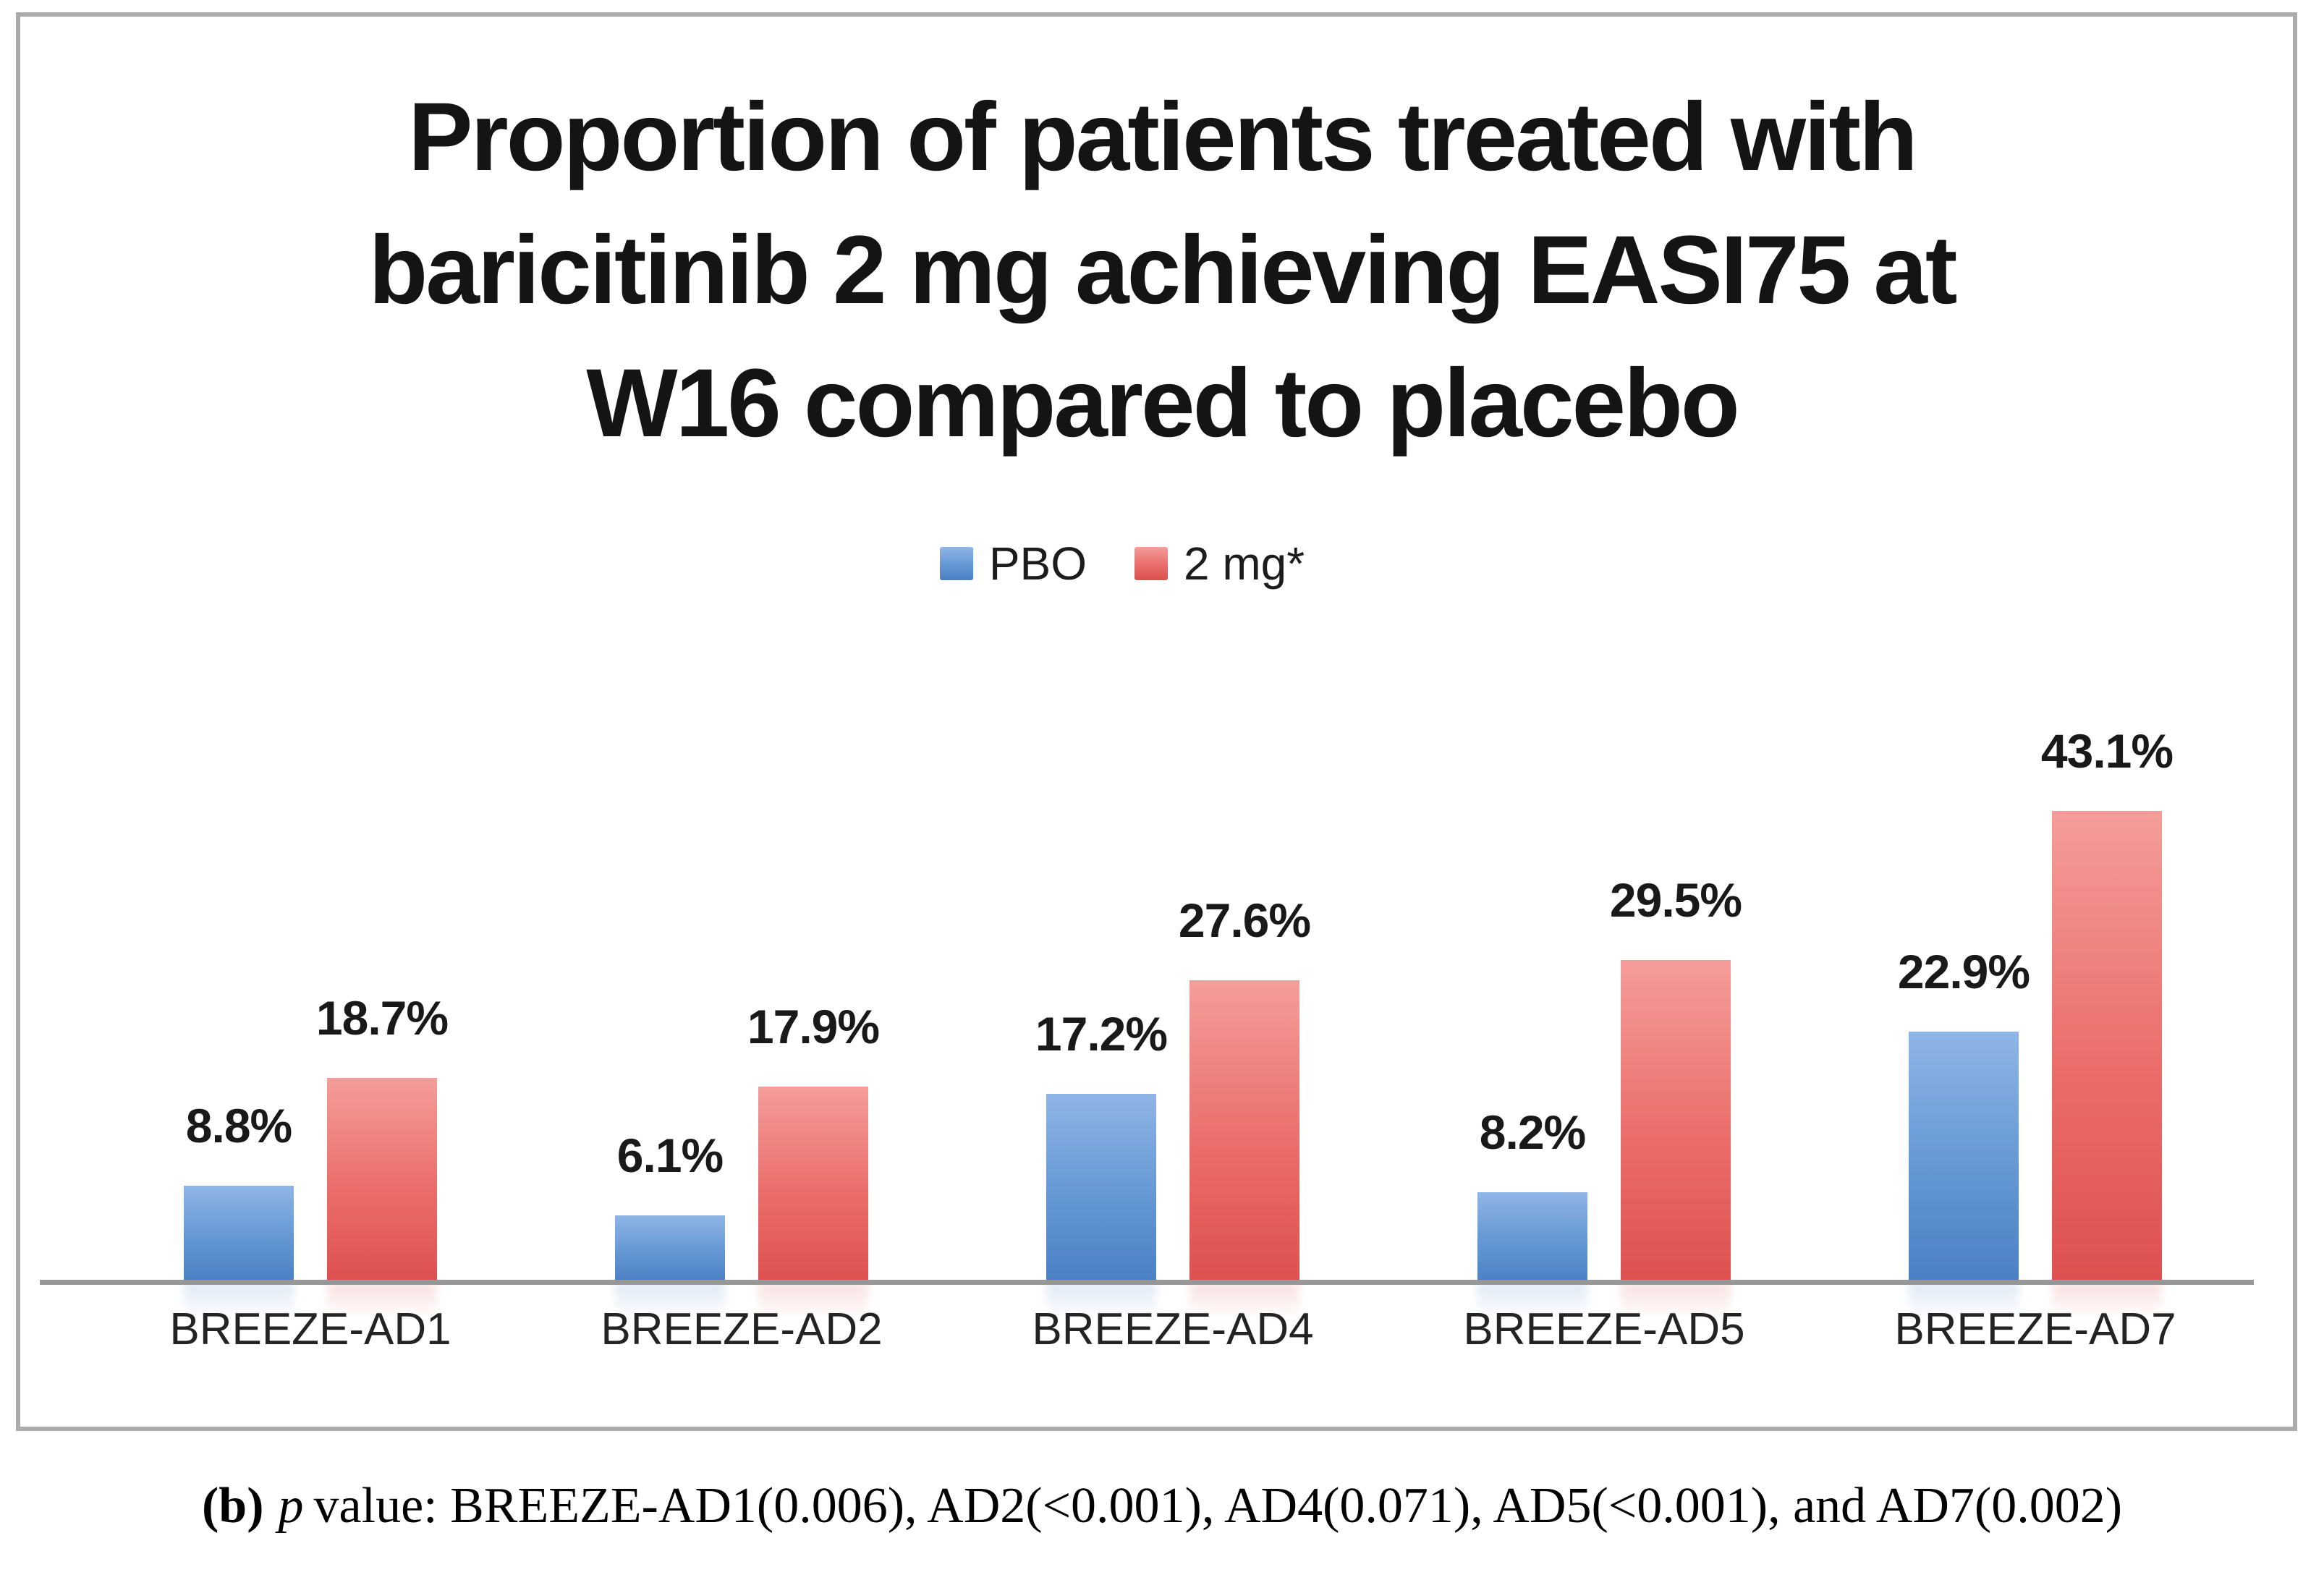 The height and width of the screenshot is (1580, 2324). I want to click on x-axis-label-breeze-ad7: BREEZE-AD7, so click(2035, 1329).